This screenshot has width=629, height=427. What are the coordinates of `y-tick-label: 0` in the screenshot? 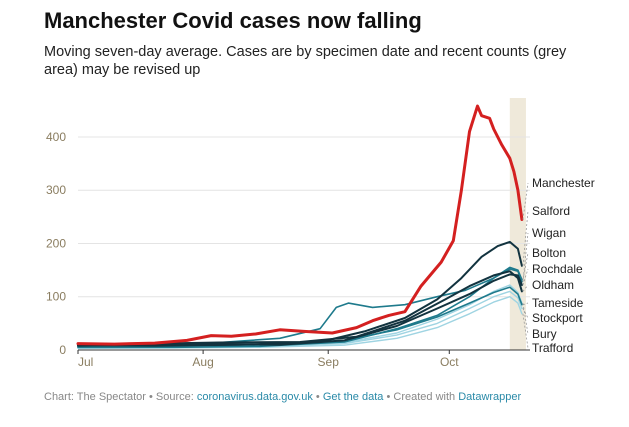 It's located at (62, 350).